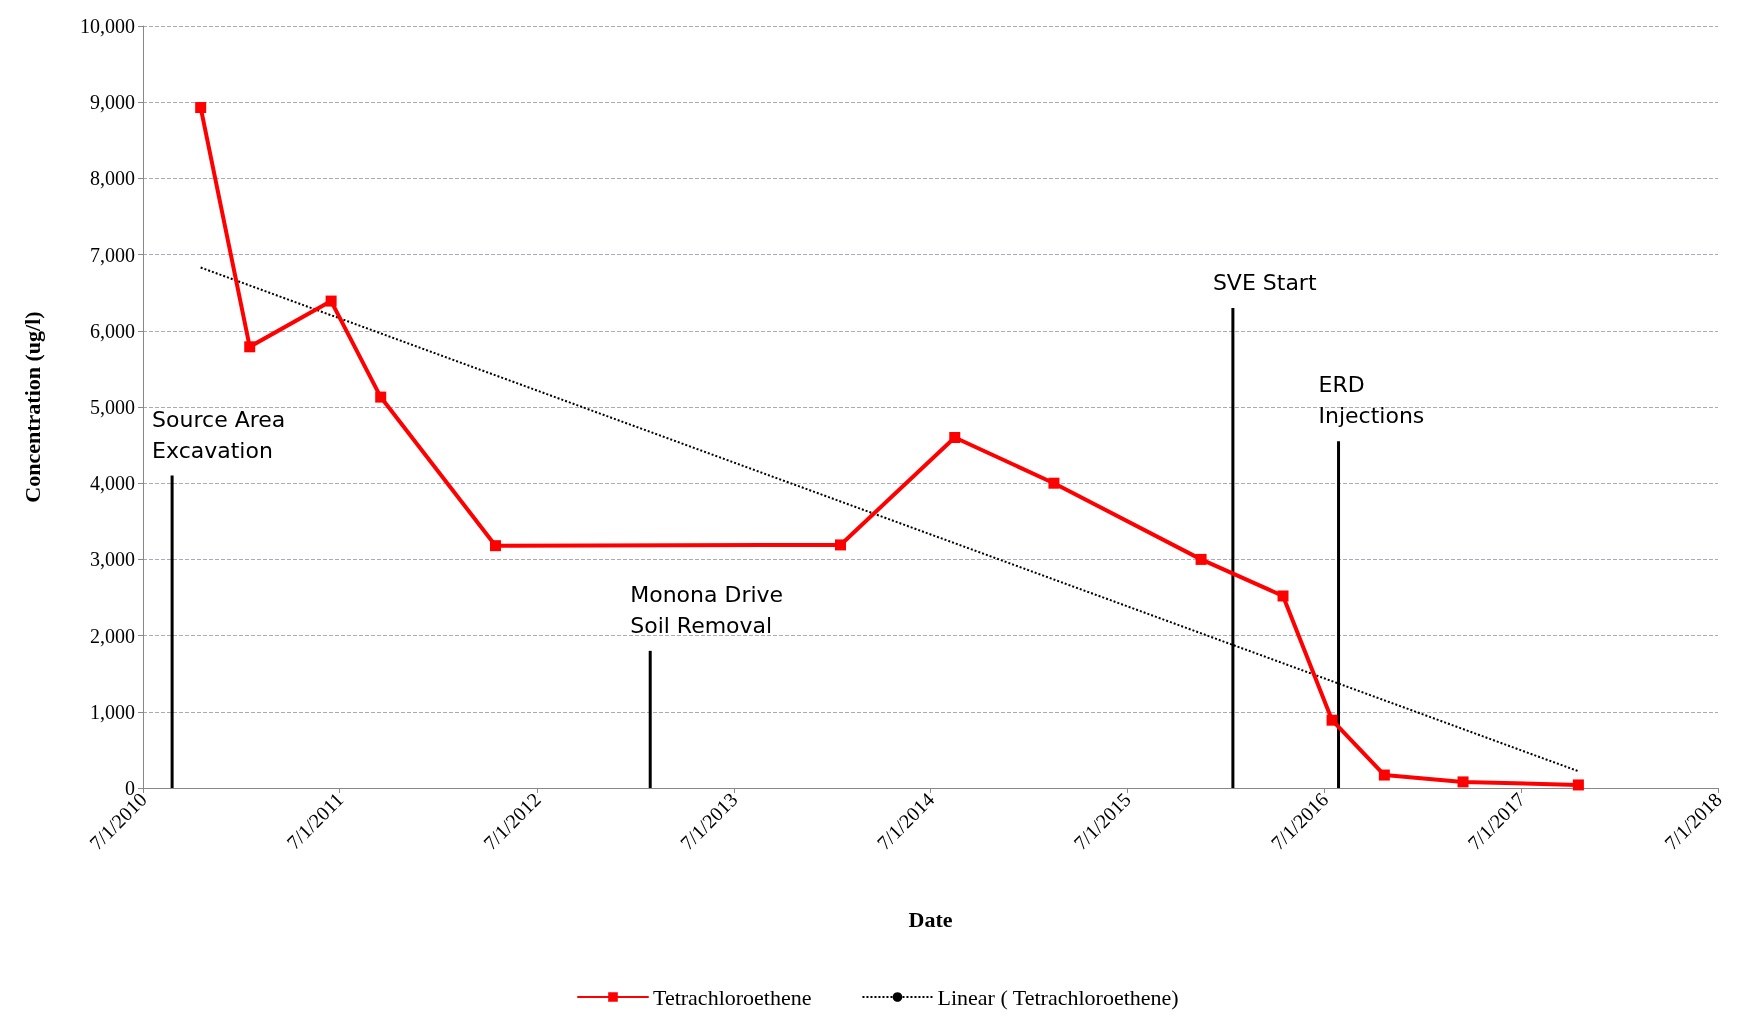 The height and width of the screenshot is (1029, 1759). What do you see at coordinates (732, 997) in the screenshot?
I see `legend-label: Tetrachloroethene` at bounding box center [732, 997].